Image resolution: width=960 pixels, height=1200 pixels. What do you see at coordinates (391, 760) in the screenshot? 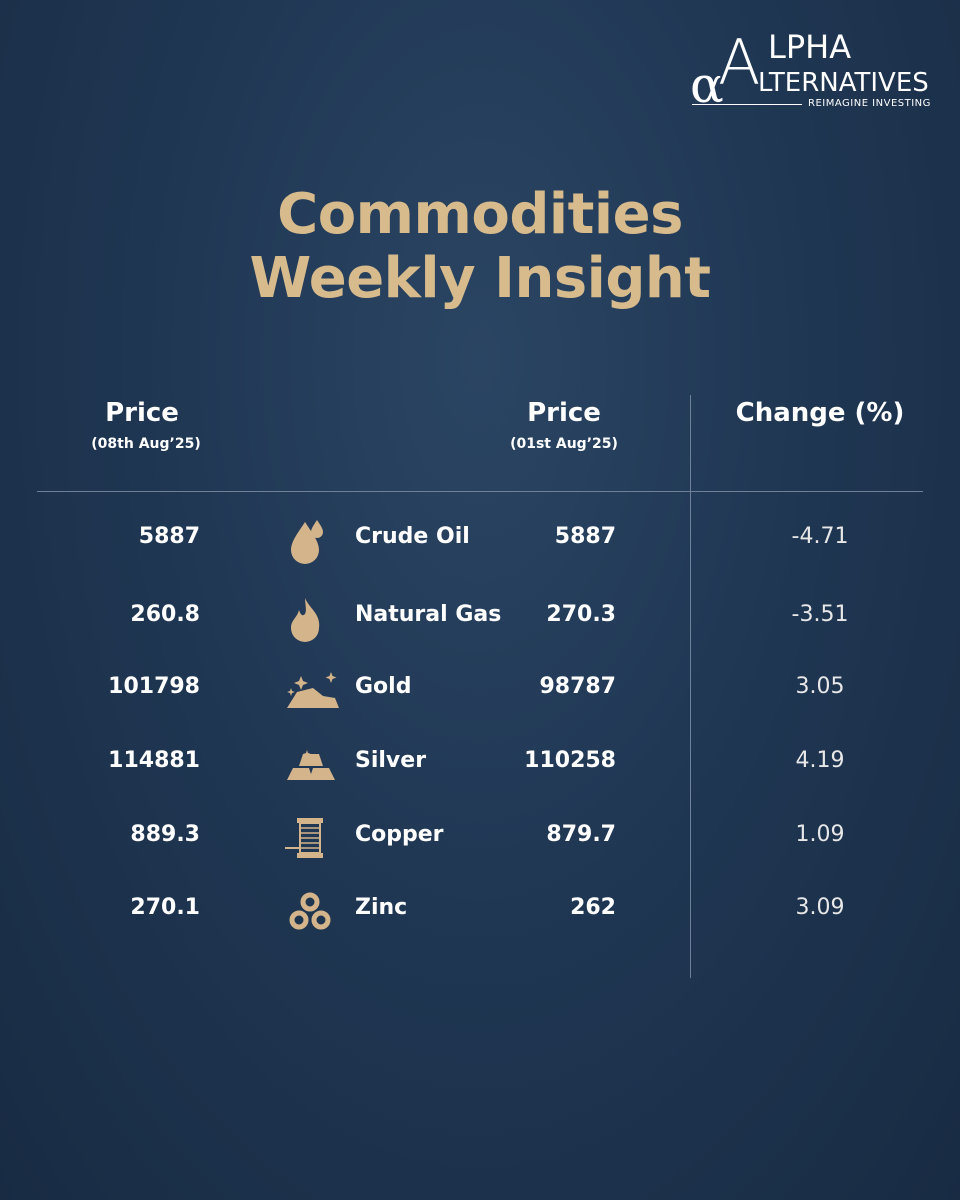
I see `commodity-name: Silver` at bounding box center [391, 760].